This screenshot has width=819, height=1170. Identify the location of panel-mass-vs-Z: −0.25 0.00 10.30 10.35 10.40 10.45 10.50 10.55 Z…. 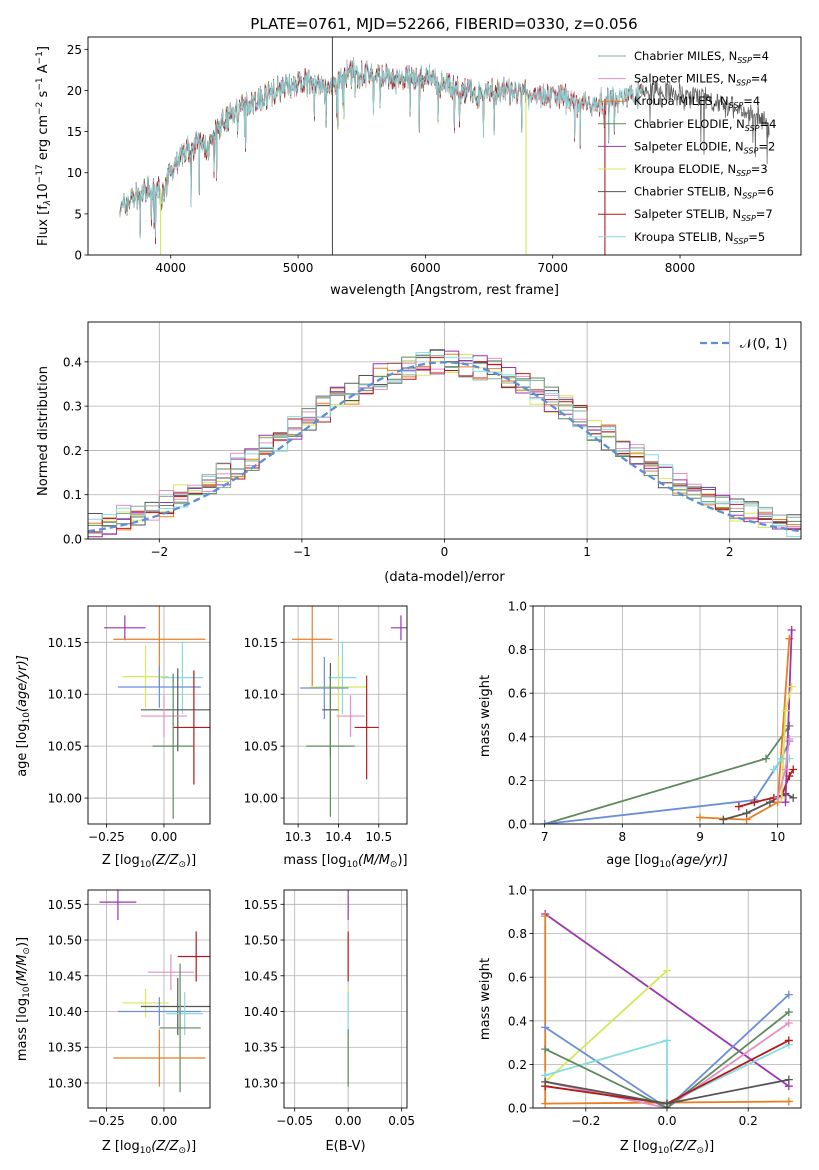
(113, 1022).